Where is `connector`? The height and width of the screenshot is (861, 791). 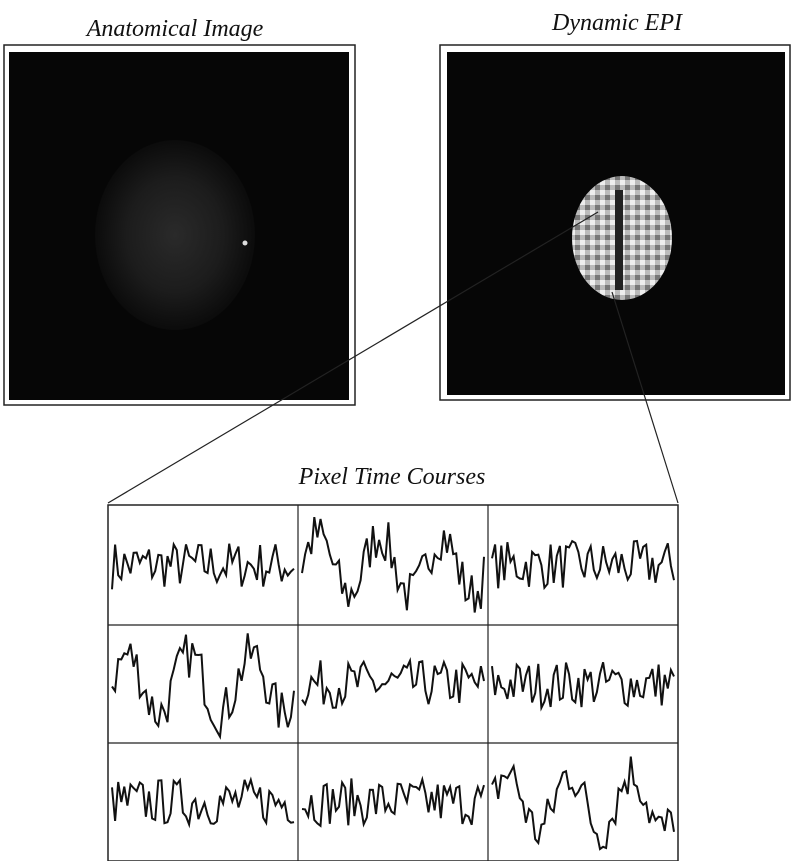
connector is located at coordinates (645, 397).